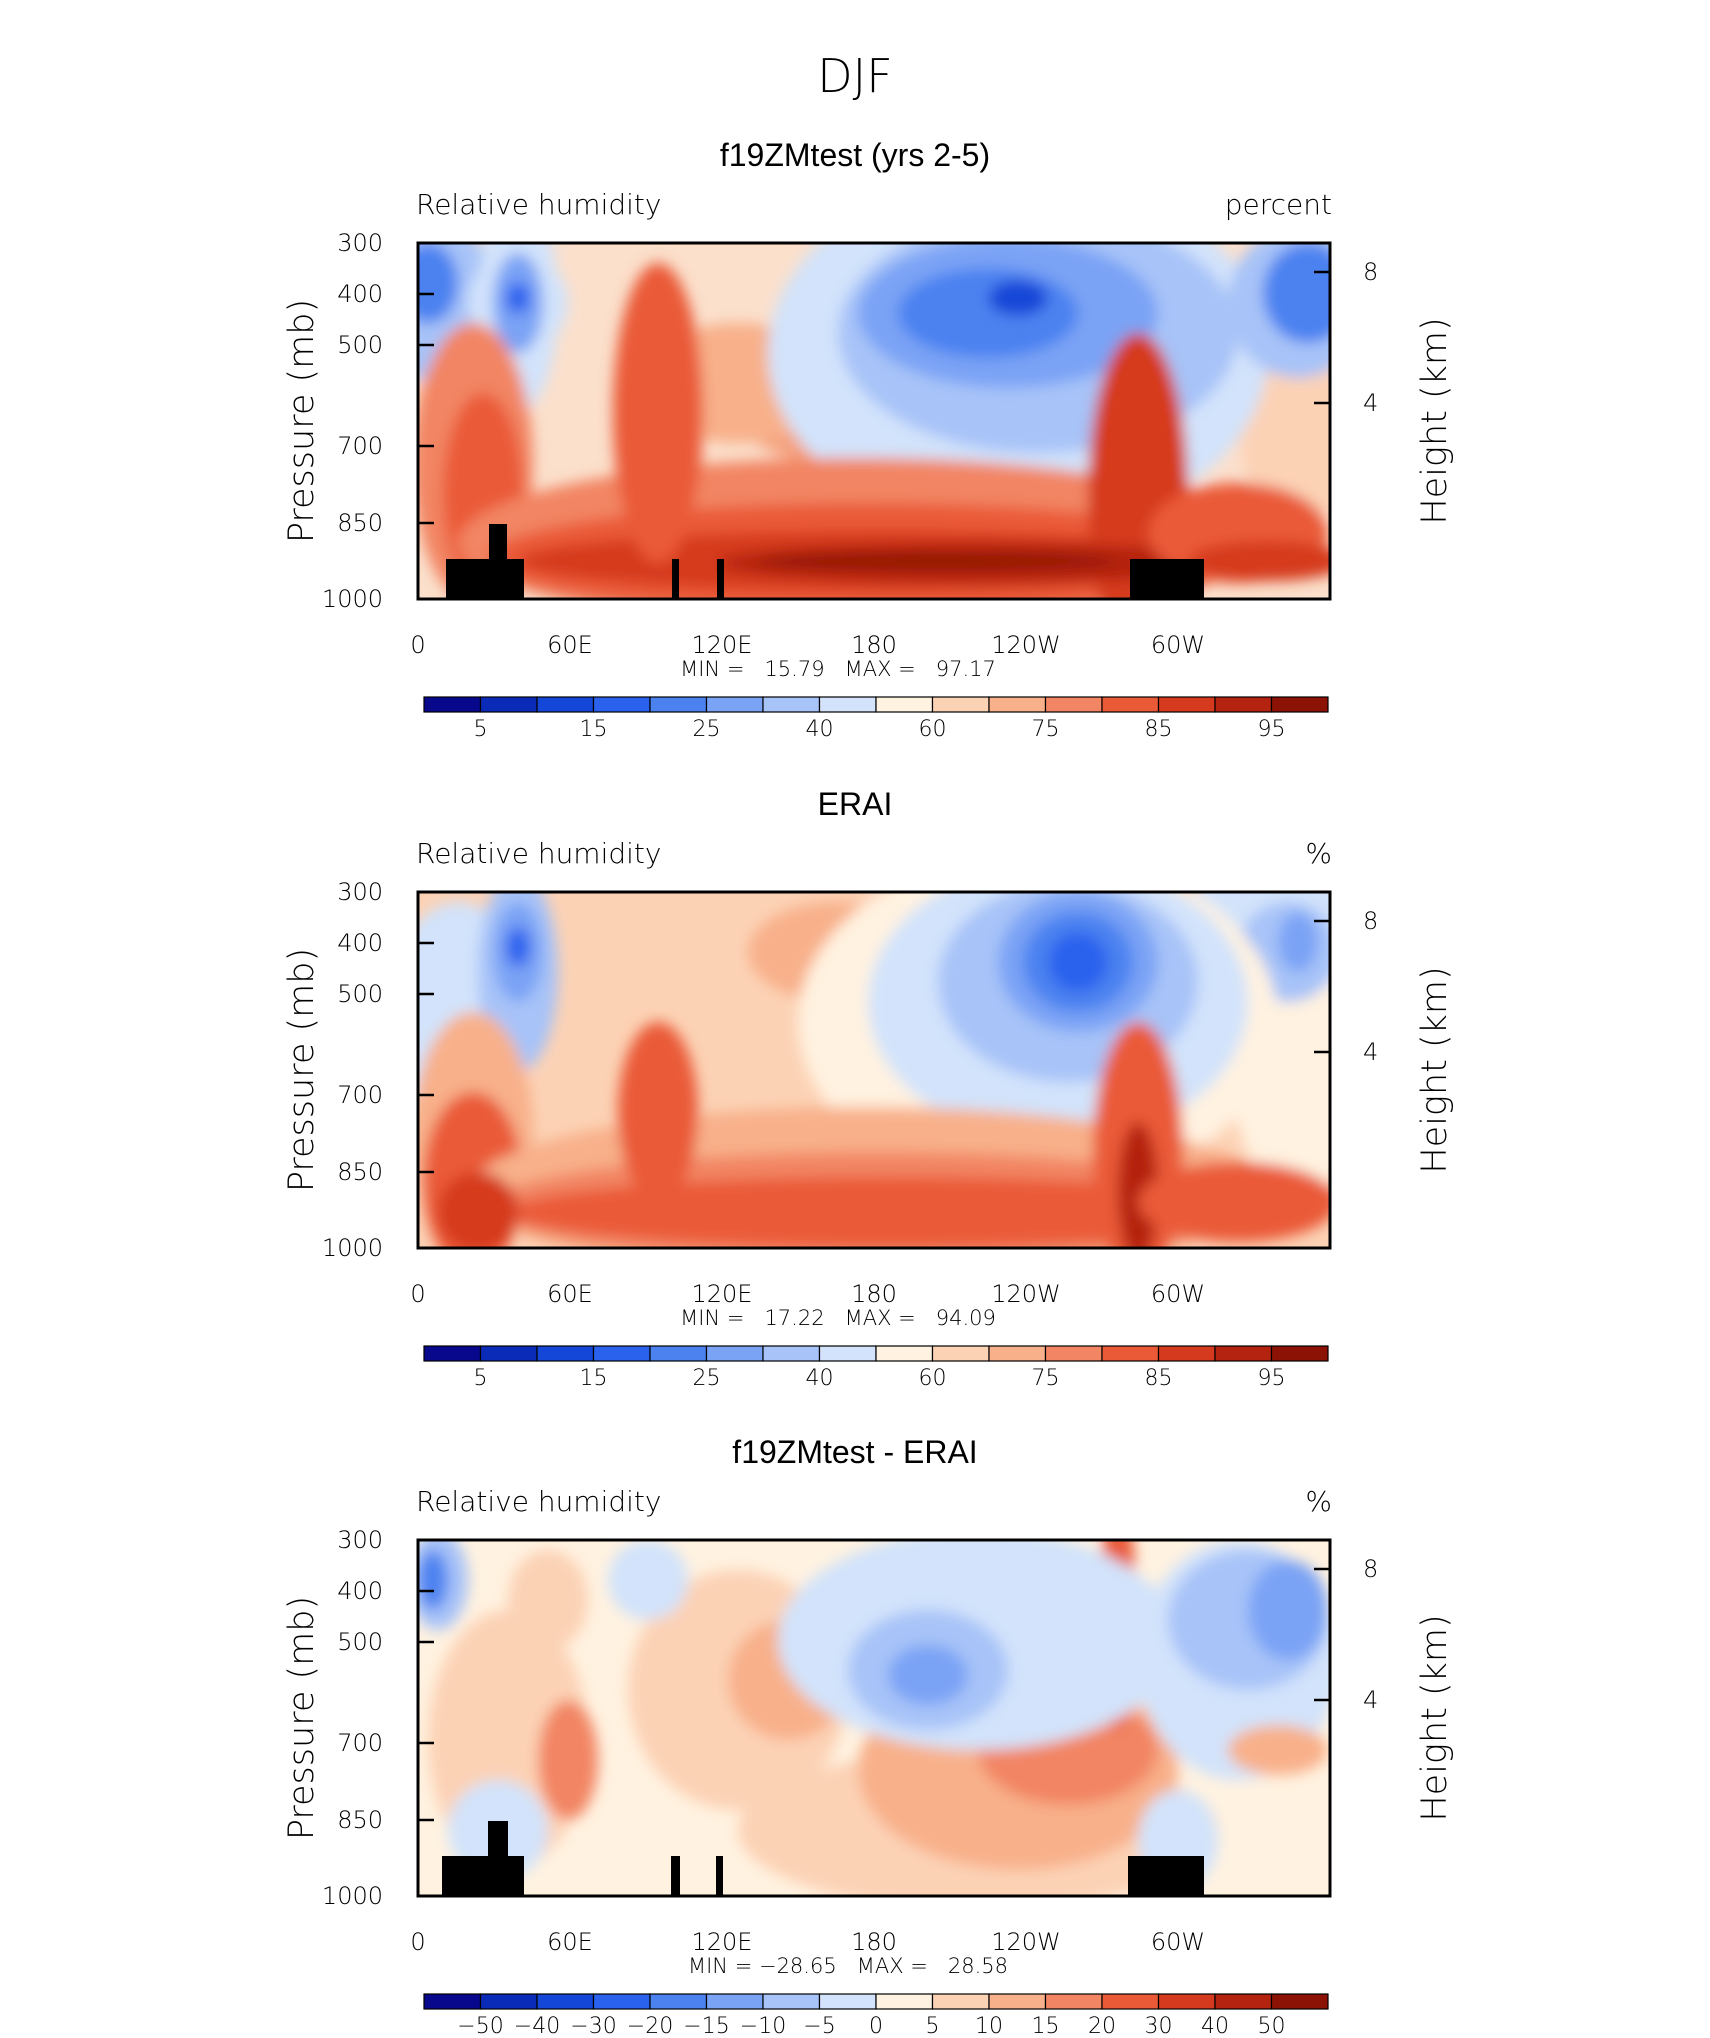 This screenshot has width=1710, height=2038. Describe the element at coordinates (707, 1378) in the screenshot. I see `colorbar-label: 25` at that location.